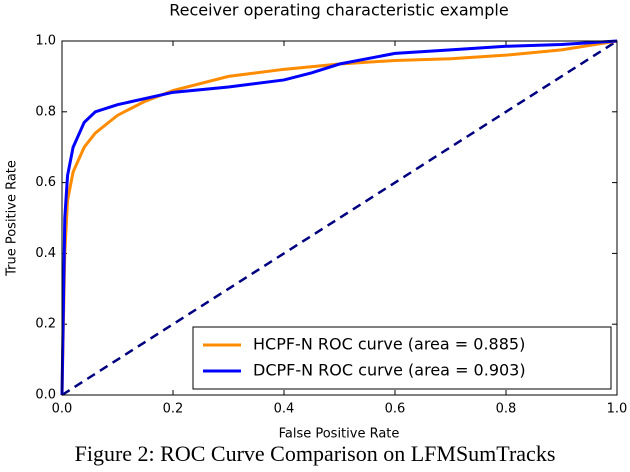  What do you see at coordinates (389, 370) in the screenshot?
I see `legend-label: DCPF-N ROC curve (area = 0.903)` at bounding box center [389, 370].